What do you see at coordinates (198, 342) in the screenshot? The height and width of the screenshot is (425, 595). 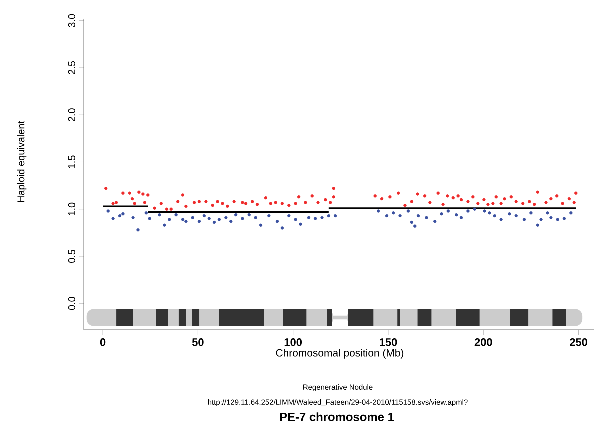 I see `x-tick-label: 50` at bounding box center [198, 342].